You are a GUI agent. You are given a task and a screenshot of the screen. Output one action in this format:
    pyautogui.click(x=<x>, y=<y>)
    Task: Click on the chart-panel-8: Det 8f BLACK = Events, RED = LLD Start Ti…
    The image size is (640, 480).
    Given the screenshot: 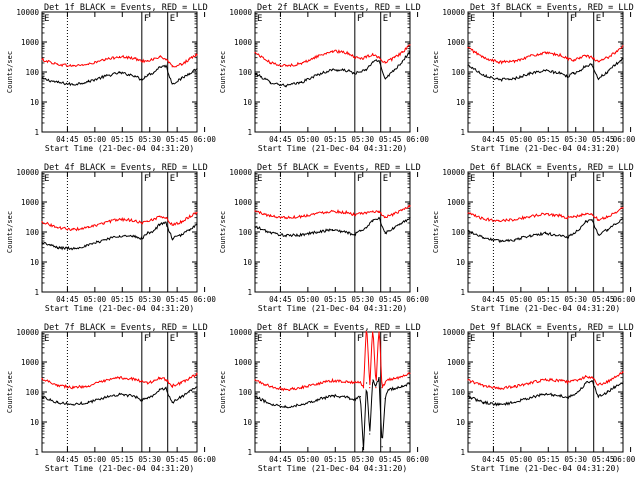 What is the action you would take?
    pyautogui.click(x=324, y=398)
    